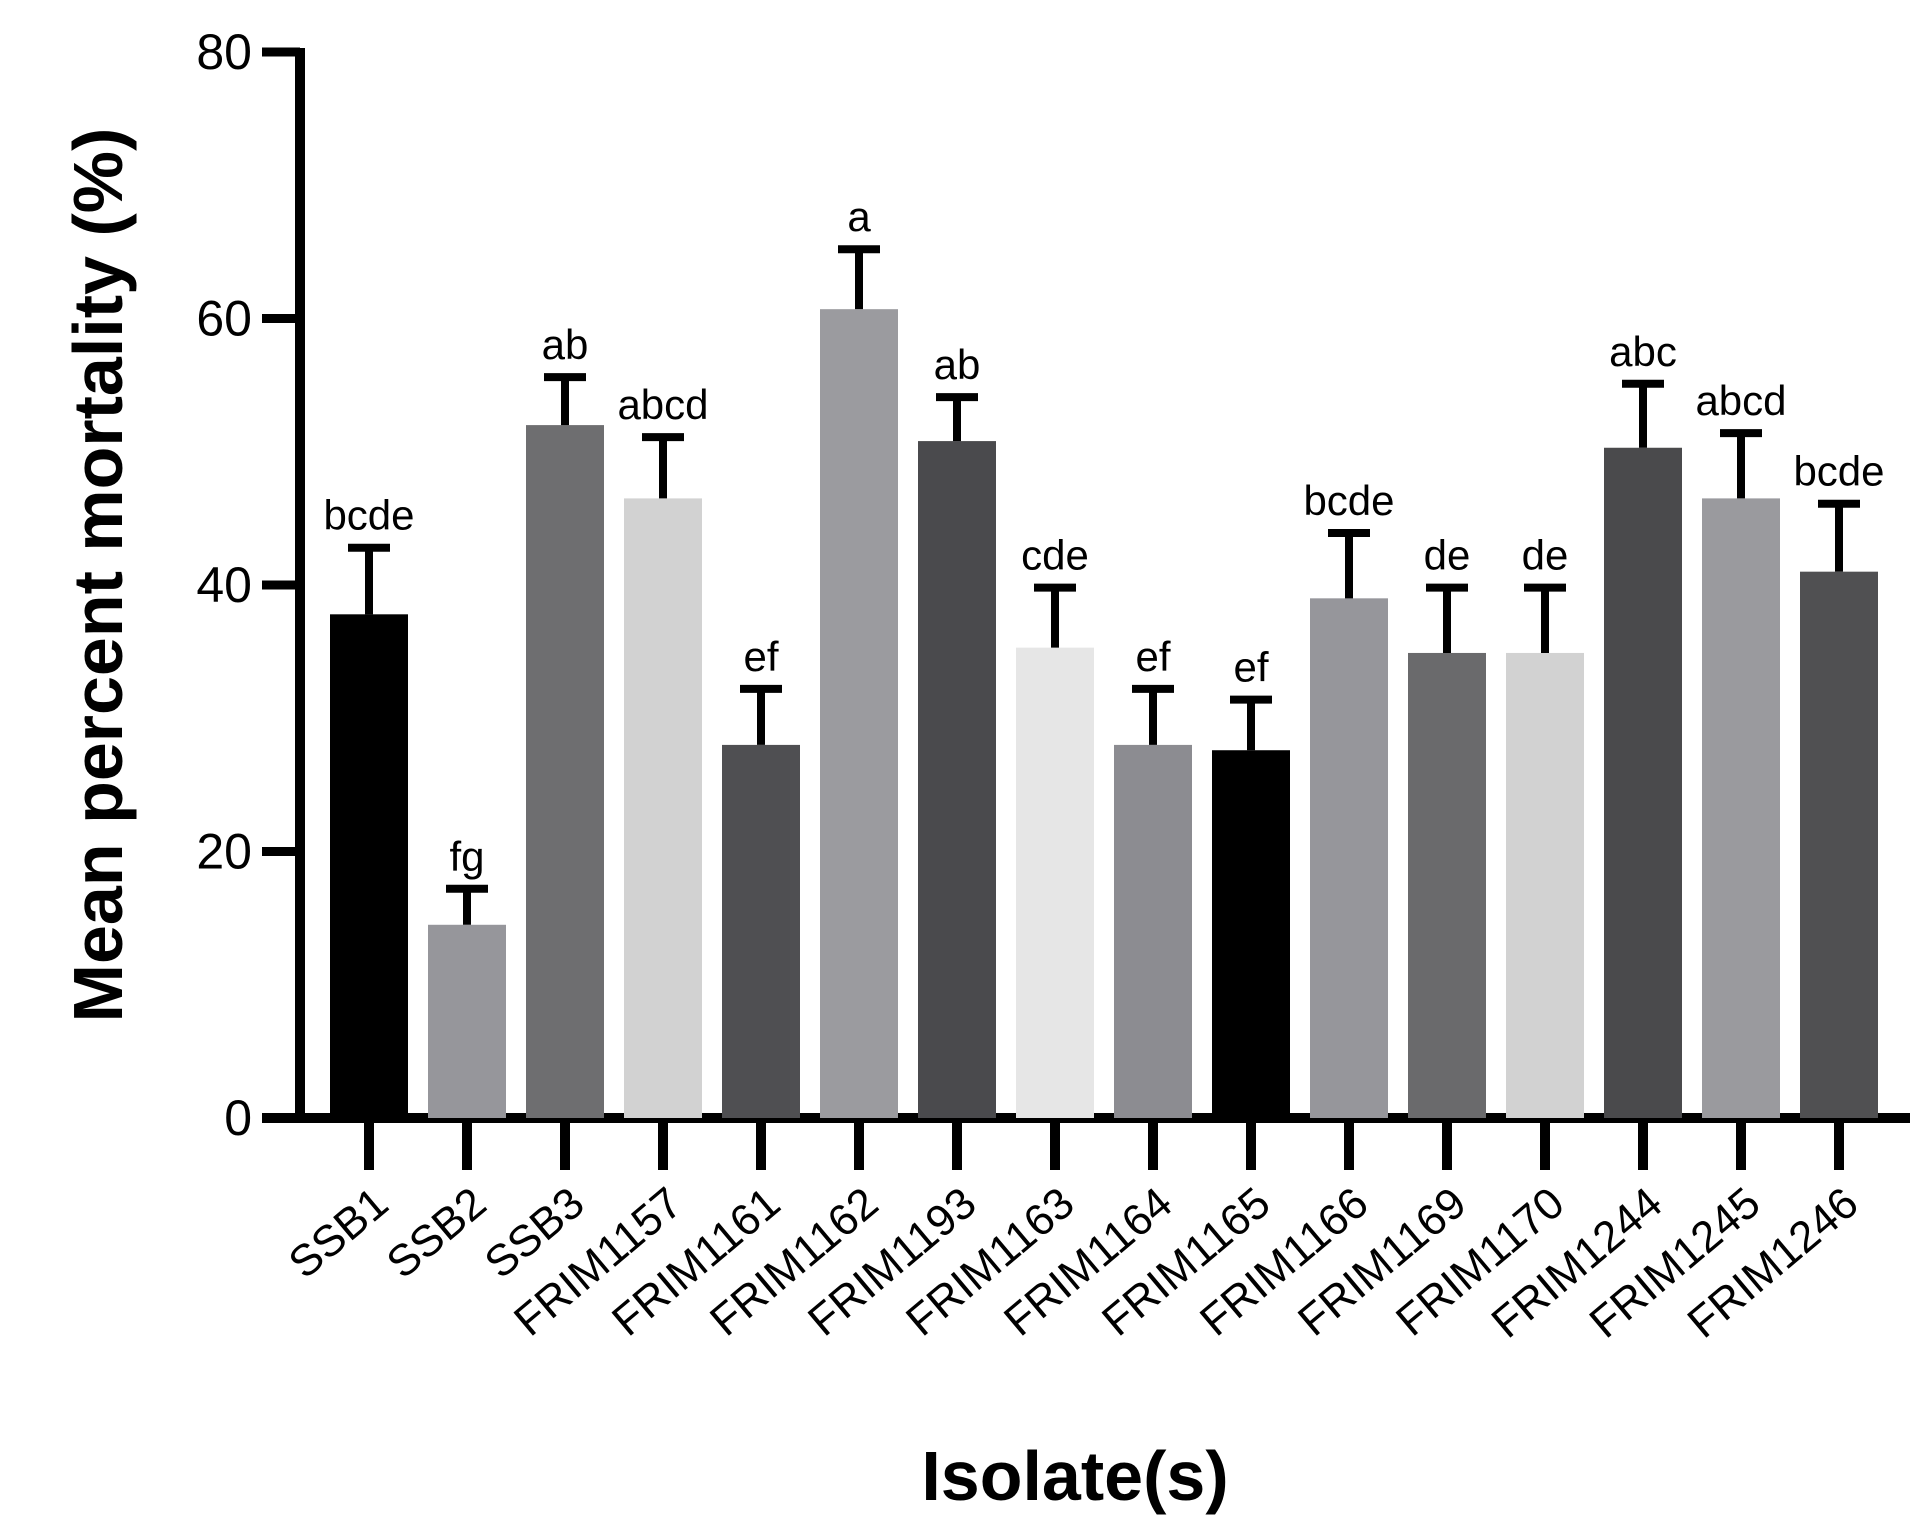  I want to click on y-axis-title: Mean percent mortality (%), so click(98, 575).